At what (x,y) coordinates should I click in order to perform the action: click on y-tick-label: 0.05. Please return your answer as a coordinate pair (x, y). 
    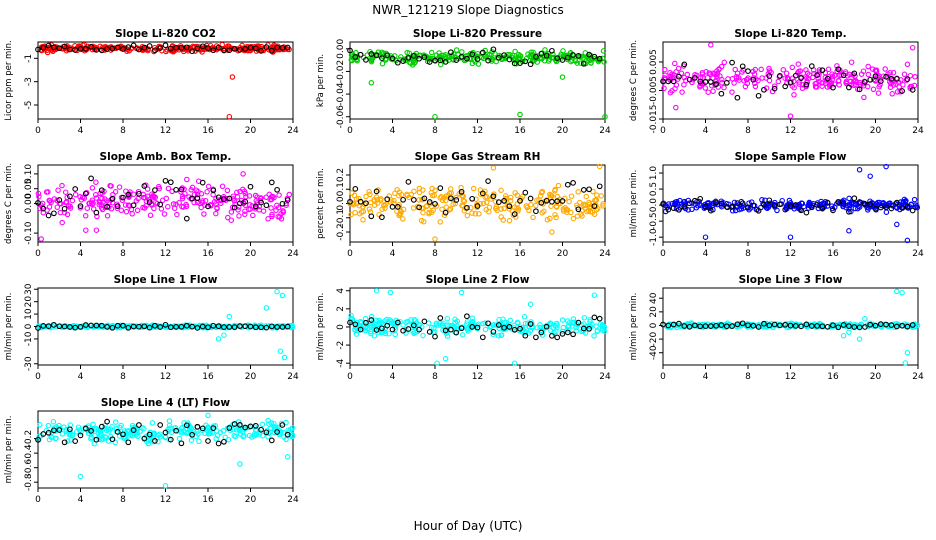
    Looking at the image, I should click on (29, 189).